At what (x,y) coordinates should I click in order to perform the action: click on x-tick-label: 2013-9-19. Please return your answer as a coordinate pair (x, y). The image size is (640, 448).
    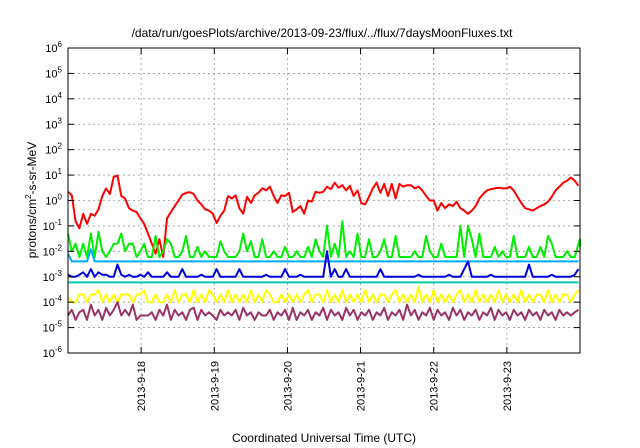
    Looking at the image, I should click on (215, 386).